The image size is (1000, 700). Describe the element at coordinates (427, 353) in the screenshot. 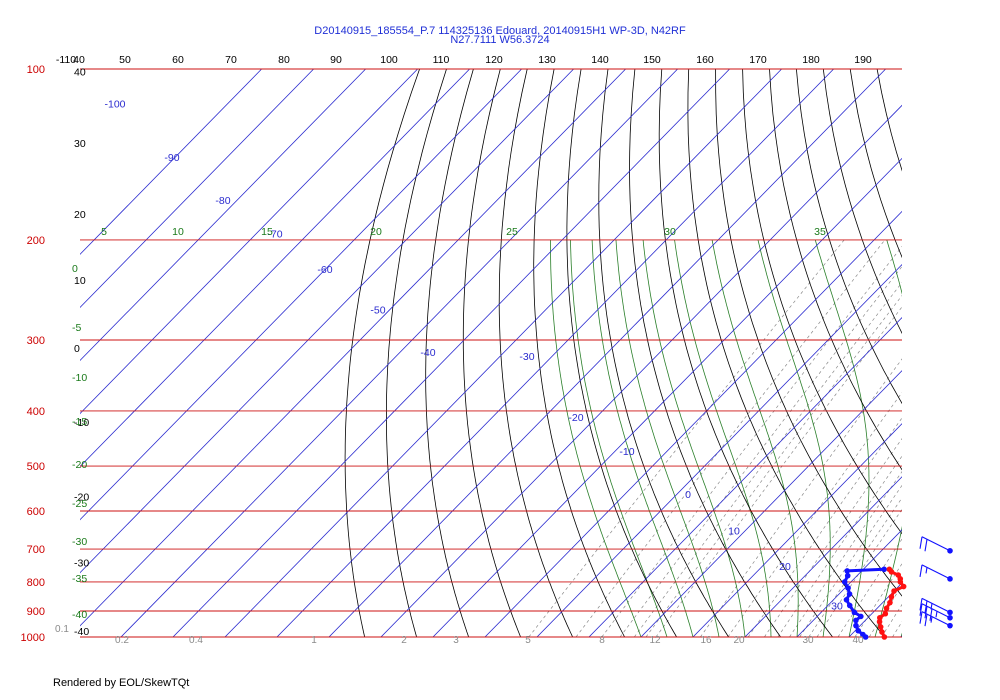

I see `isotherm-label: -40` at that location.